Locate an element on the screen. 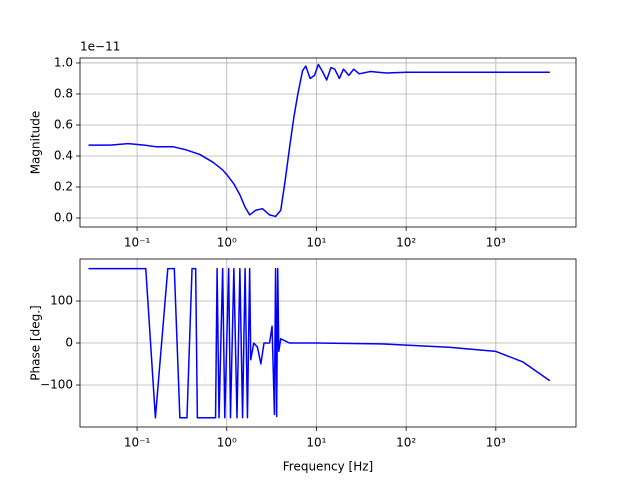  y-tick-label: −100 is located at coordinates (56, 385).